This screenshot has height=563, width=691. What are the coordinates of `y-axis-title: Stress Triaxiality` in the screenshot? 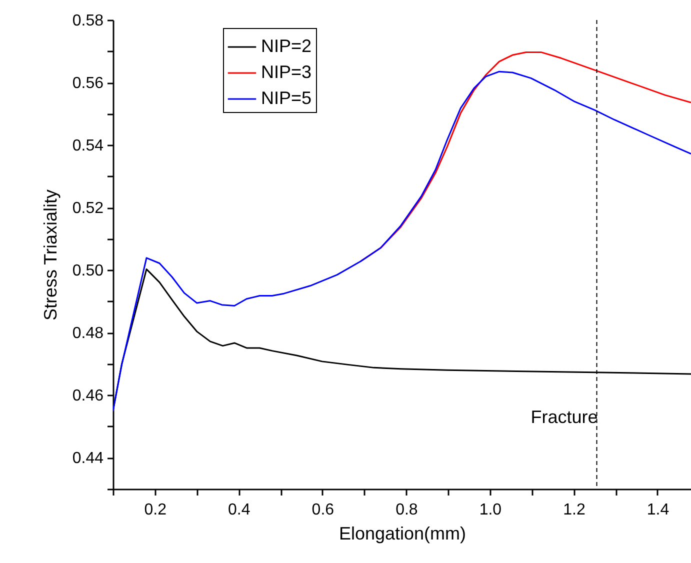 It's located at (50, 255).